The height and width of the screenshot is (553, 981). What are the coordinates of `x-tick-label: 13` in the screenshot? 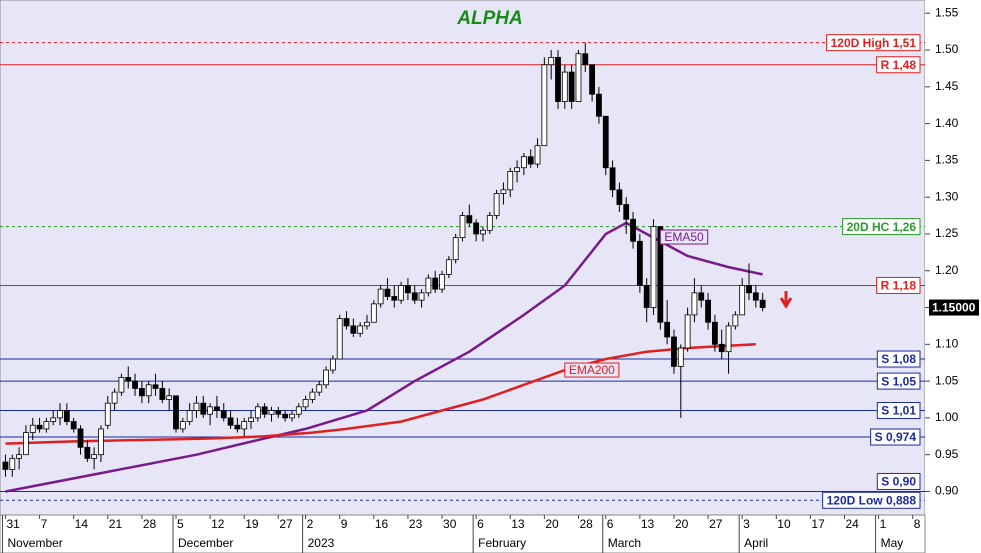 It's located at (648, 524).